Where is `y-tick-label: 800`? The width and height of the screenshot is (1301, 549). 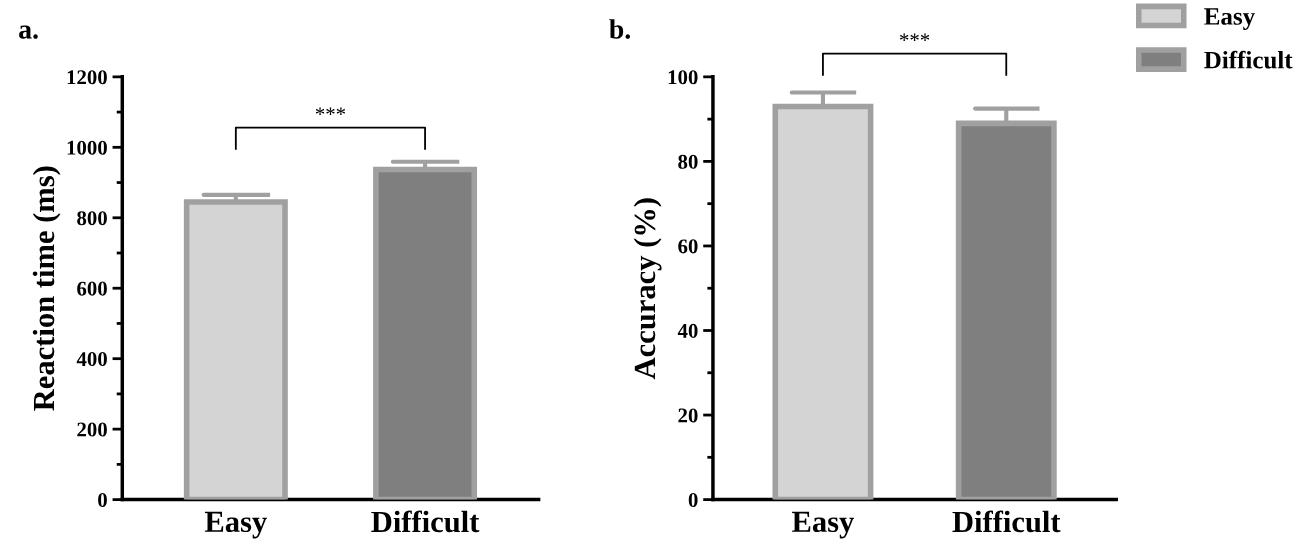 y-tick-label: 800 is located at coordinates (92, 218).